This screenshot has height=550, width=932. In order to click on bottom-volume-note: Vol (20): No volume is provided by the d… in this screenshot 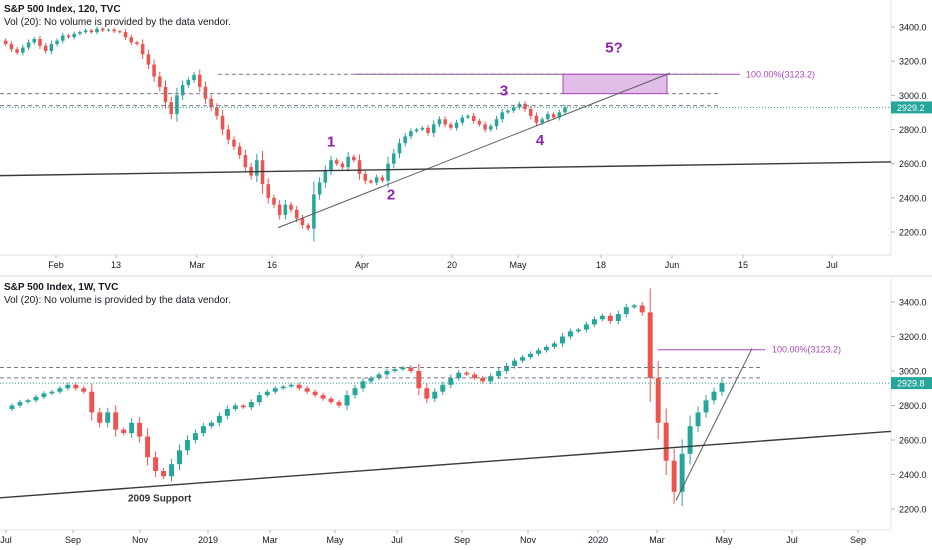, I will do `click(117, 300)`.